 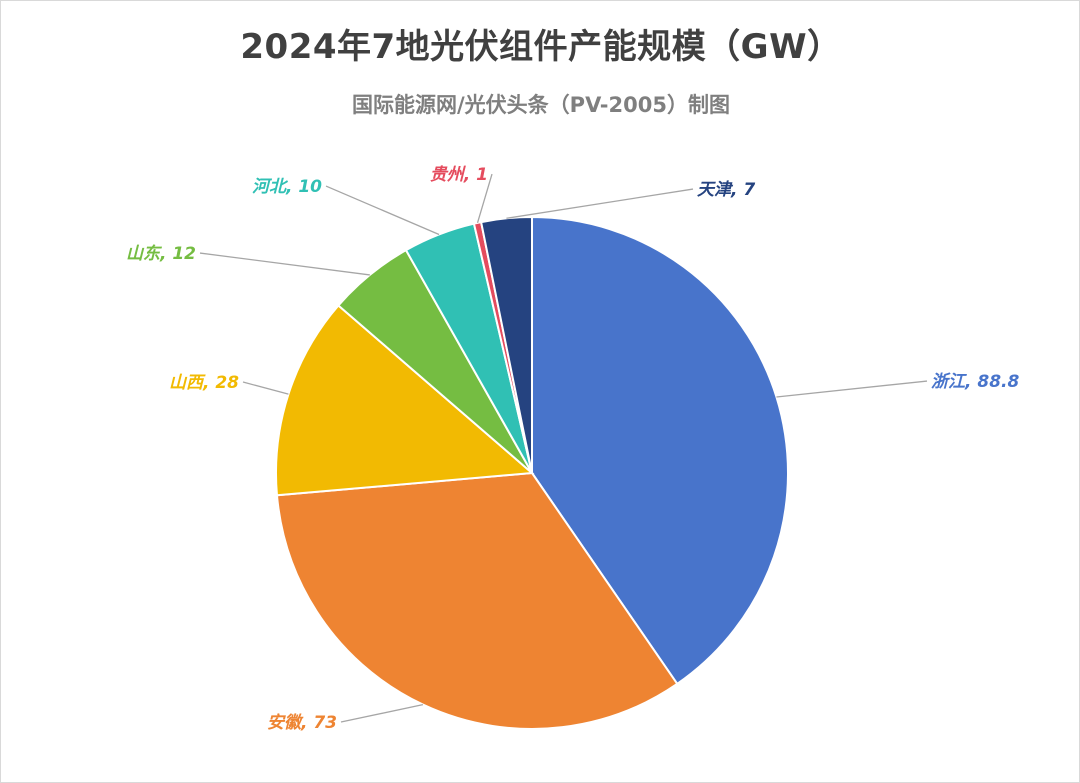 I want to click on data-label-5: 贵州, 1, so click(x=459, y=175).